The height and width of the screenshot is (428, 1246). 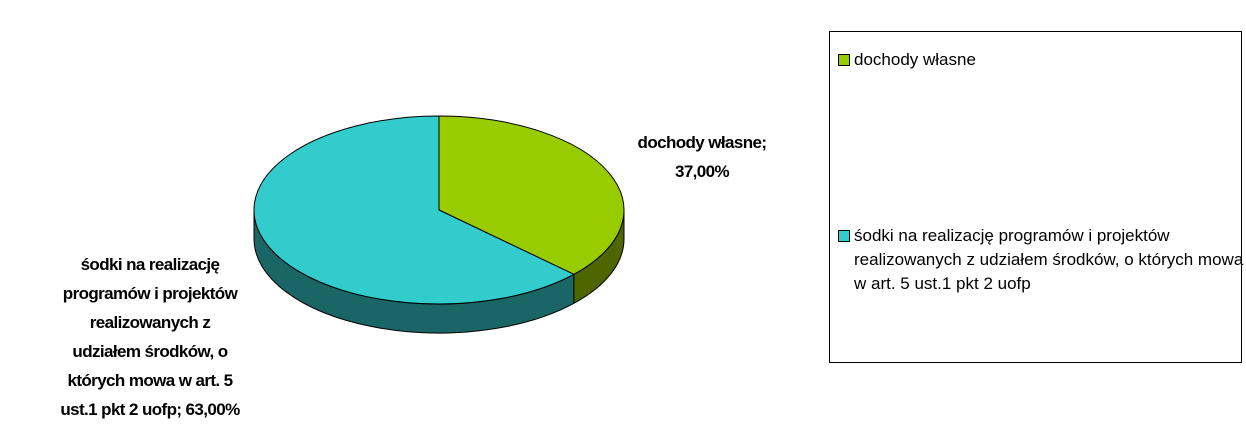 What do you see at coordinates (150, 351) in the screenshot?
I see `data-label-line: udziałem środków, o` at bounding box center [150, 351].